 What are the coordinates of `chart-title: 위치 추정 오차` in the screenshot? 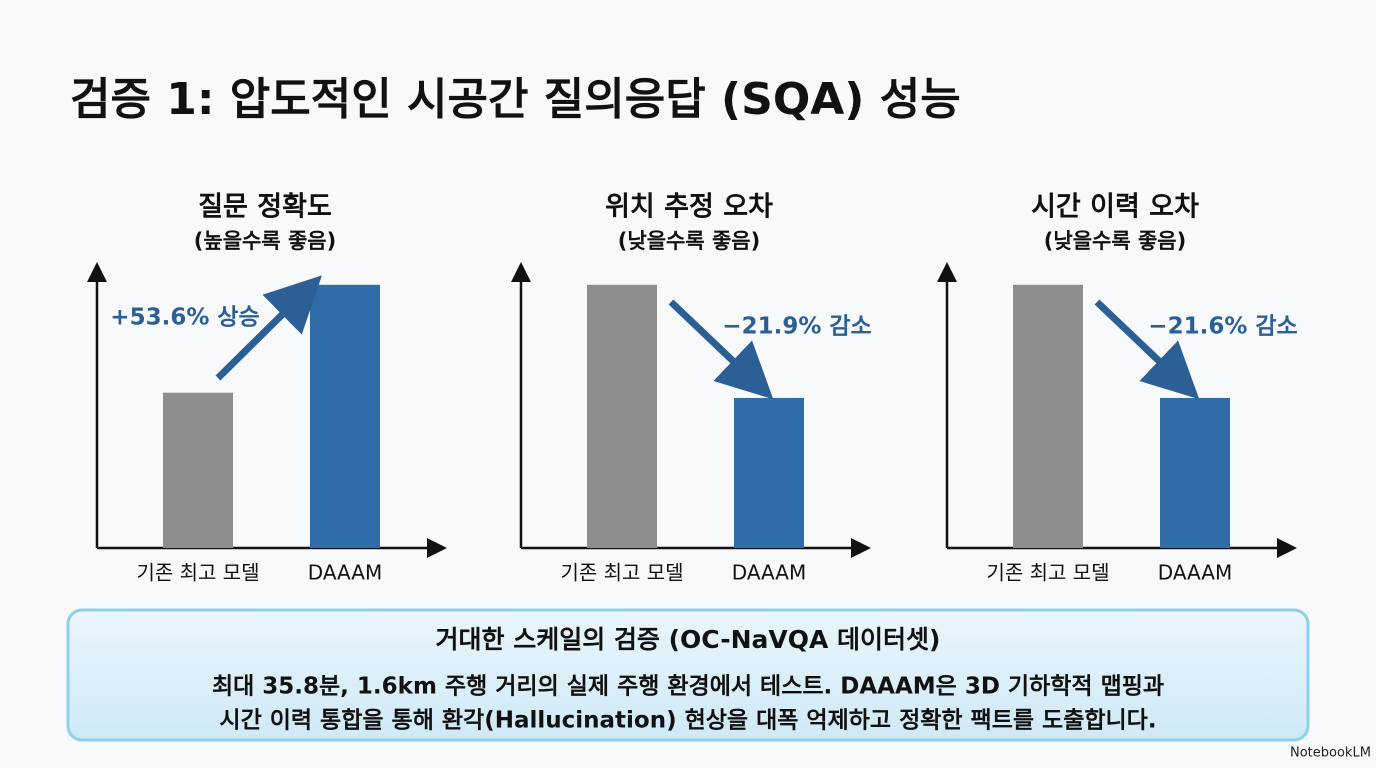 It's located at (689, 207).